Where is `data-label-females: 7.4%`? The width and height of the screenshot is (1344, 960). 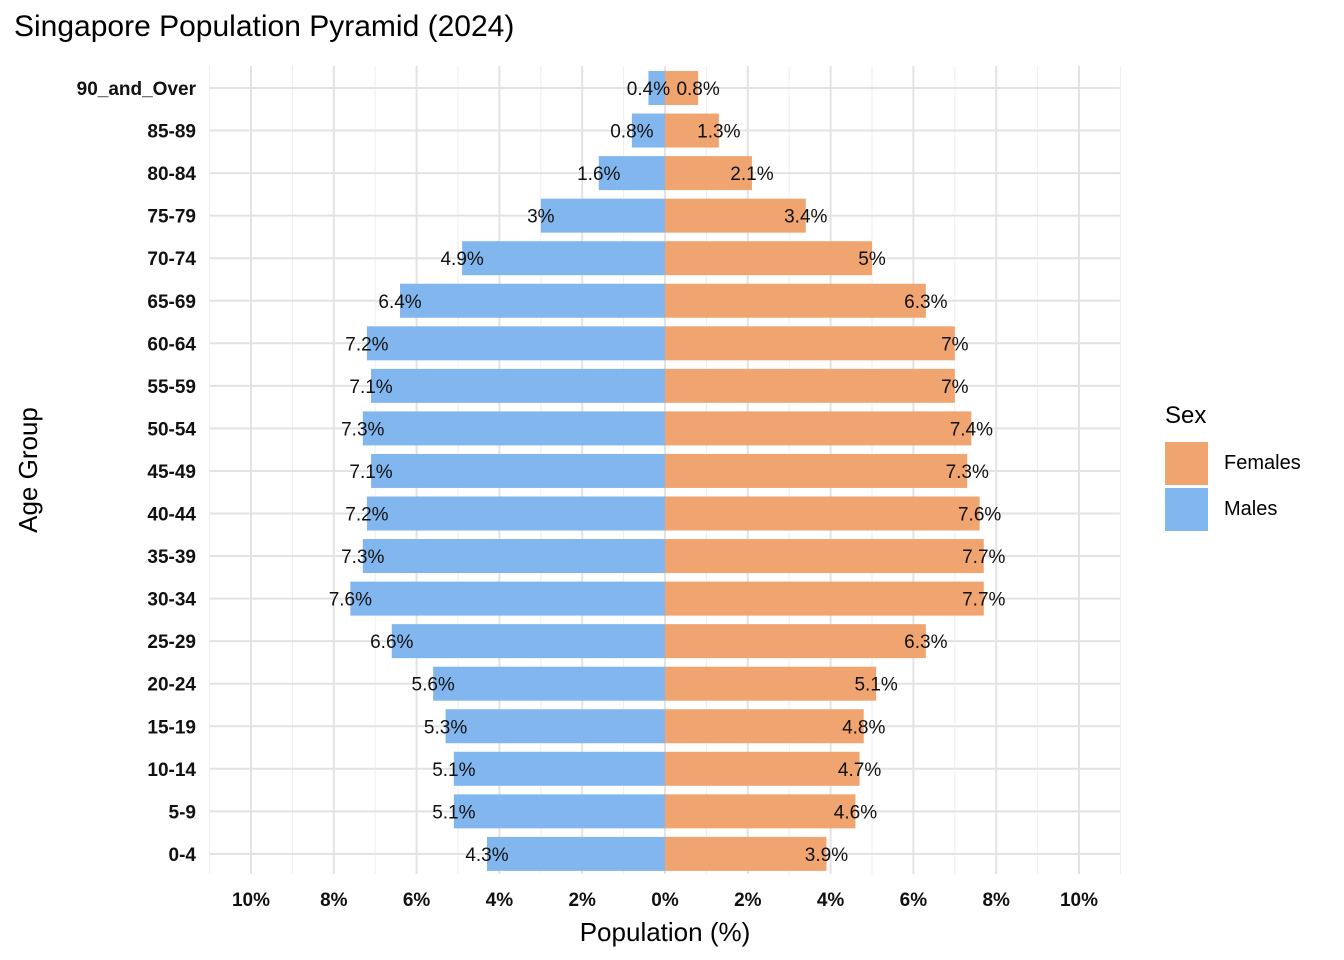 data-label-females: 7.4% is located at coordinates (971, 429).